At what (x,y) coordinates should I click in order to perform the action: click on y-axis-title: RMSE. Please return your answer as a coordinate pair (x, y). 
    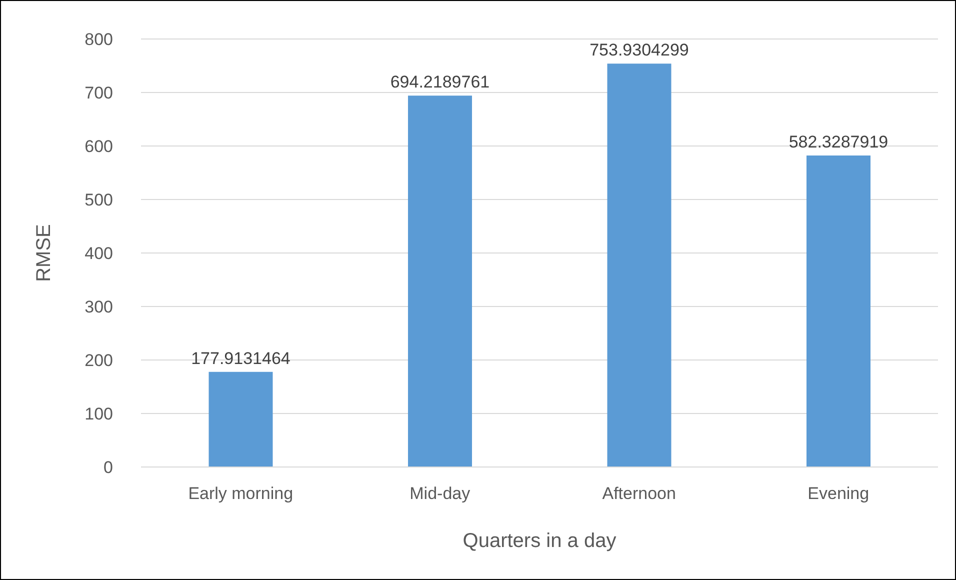
    Looking at the image, I should click on (44, 253).